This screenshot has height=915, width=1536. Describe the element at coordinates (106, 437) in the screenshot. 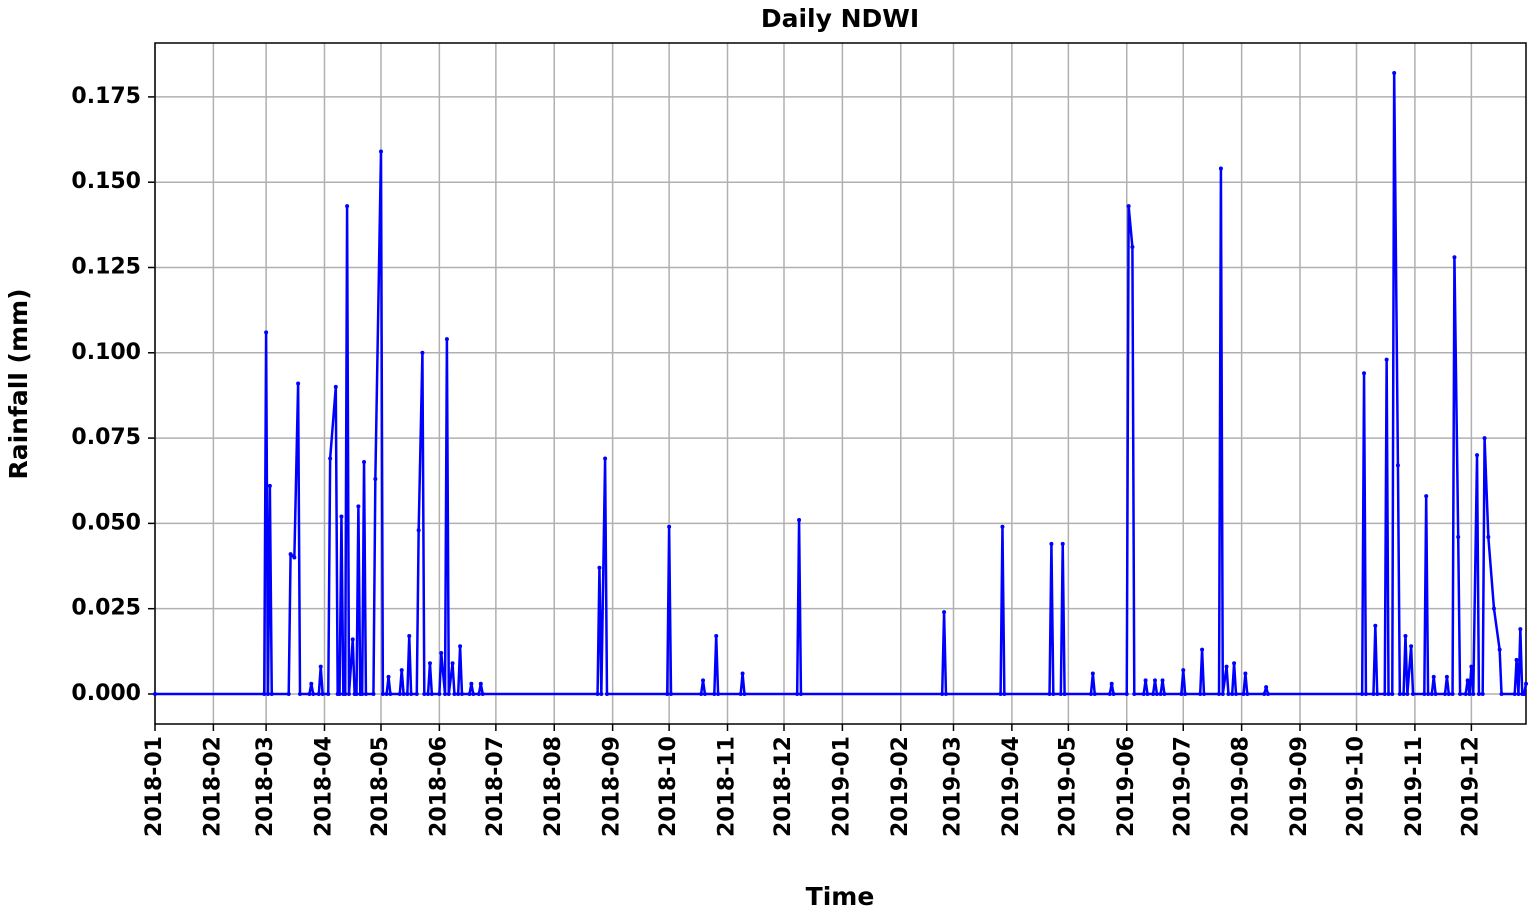

I see `y-tick-label: 0.075` at that location.